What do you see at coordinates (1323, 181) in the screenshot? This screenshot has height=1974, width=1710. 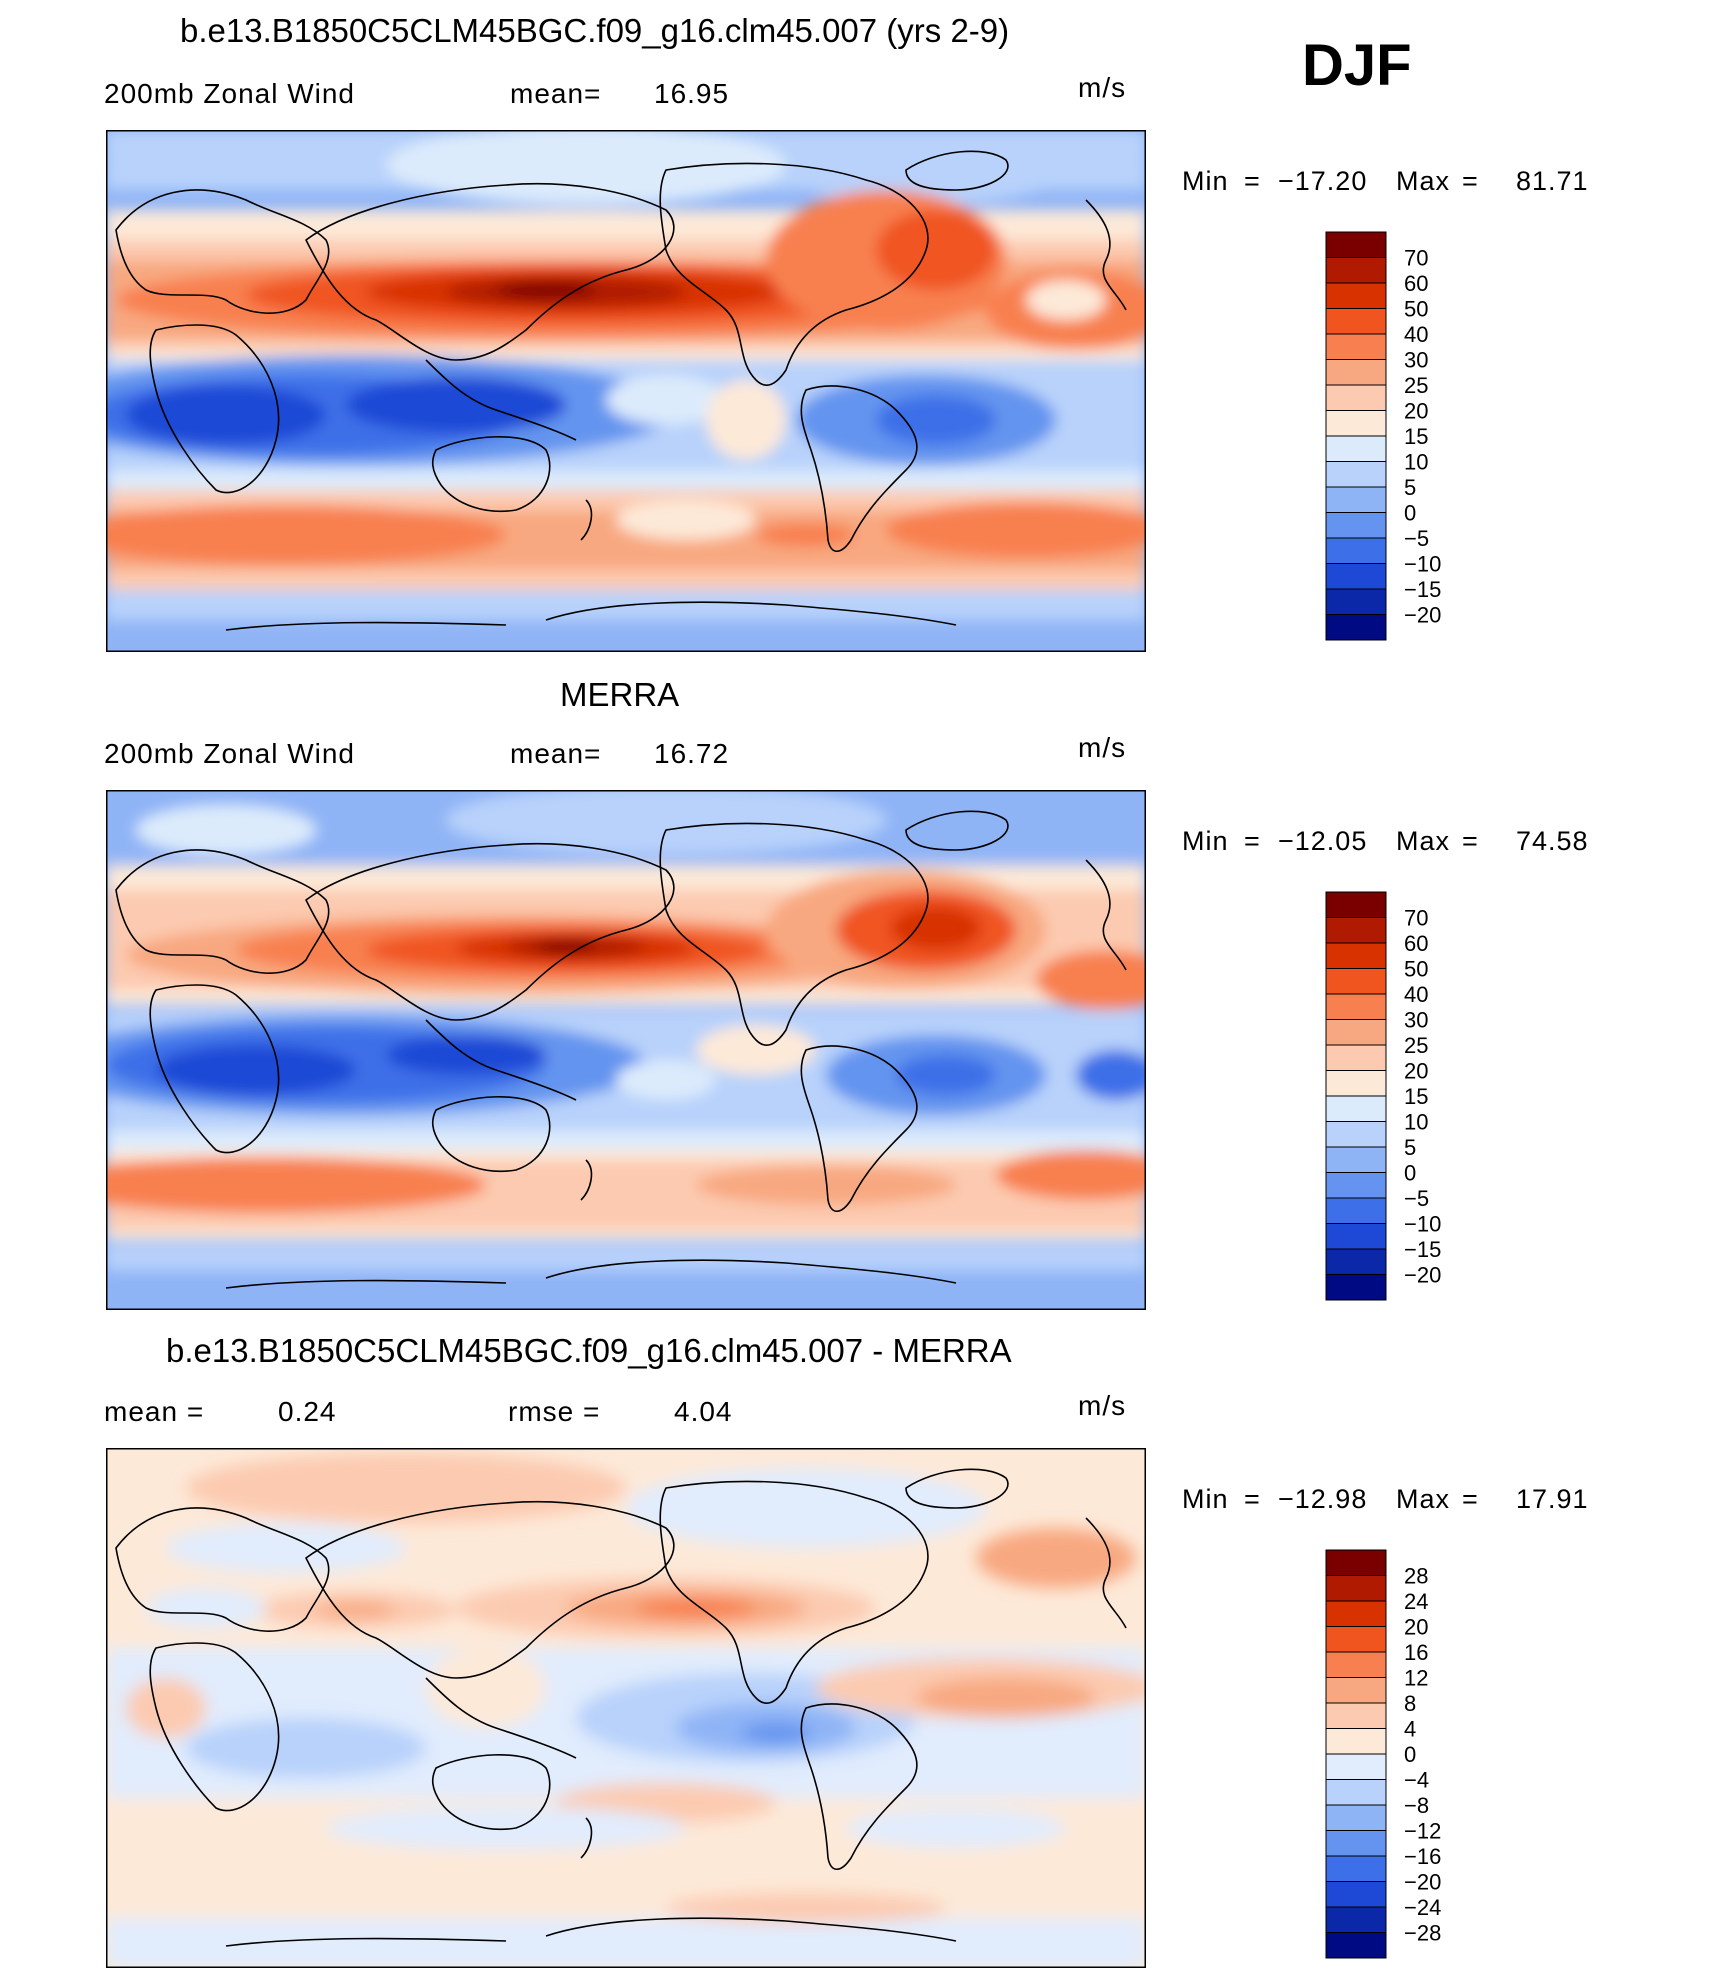 I see `panel1-min-value: −17.20` at bounding box center [1323, 181].